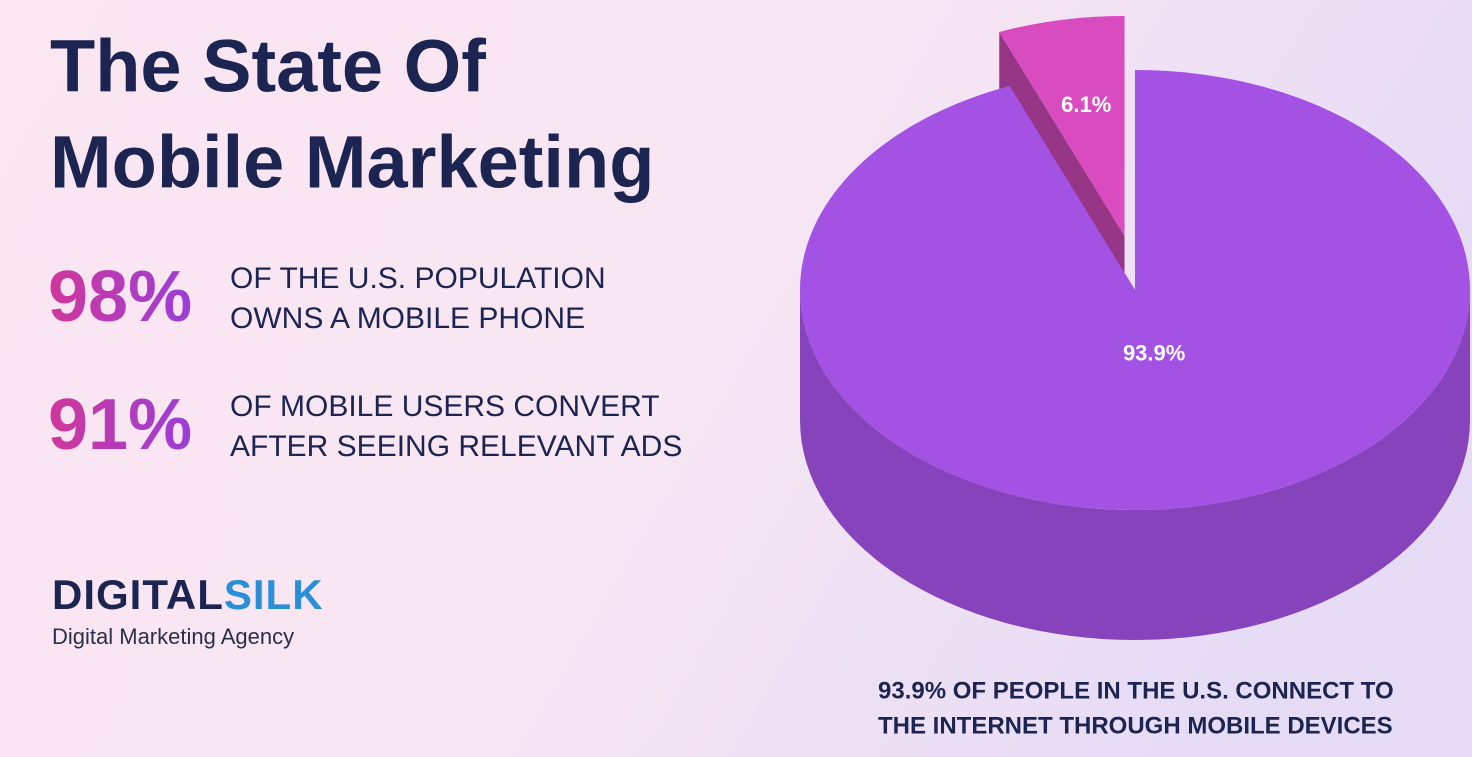  I want to click on brand-name: DIGITAL, so click(138, 594).